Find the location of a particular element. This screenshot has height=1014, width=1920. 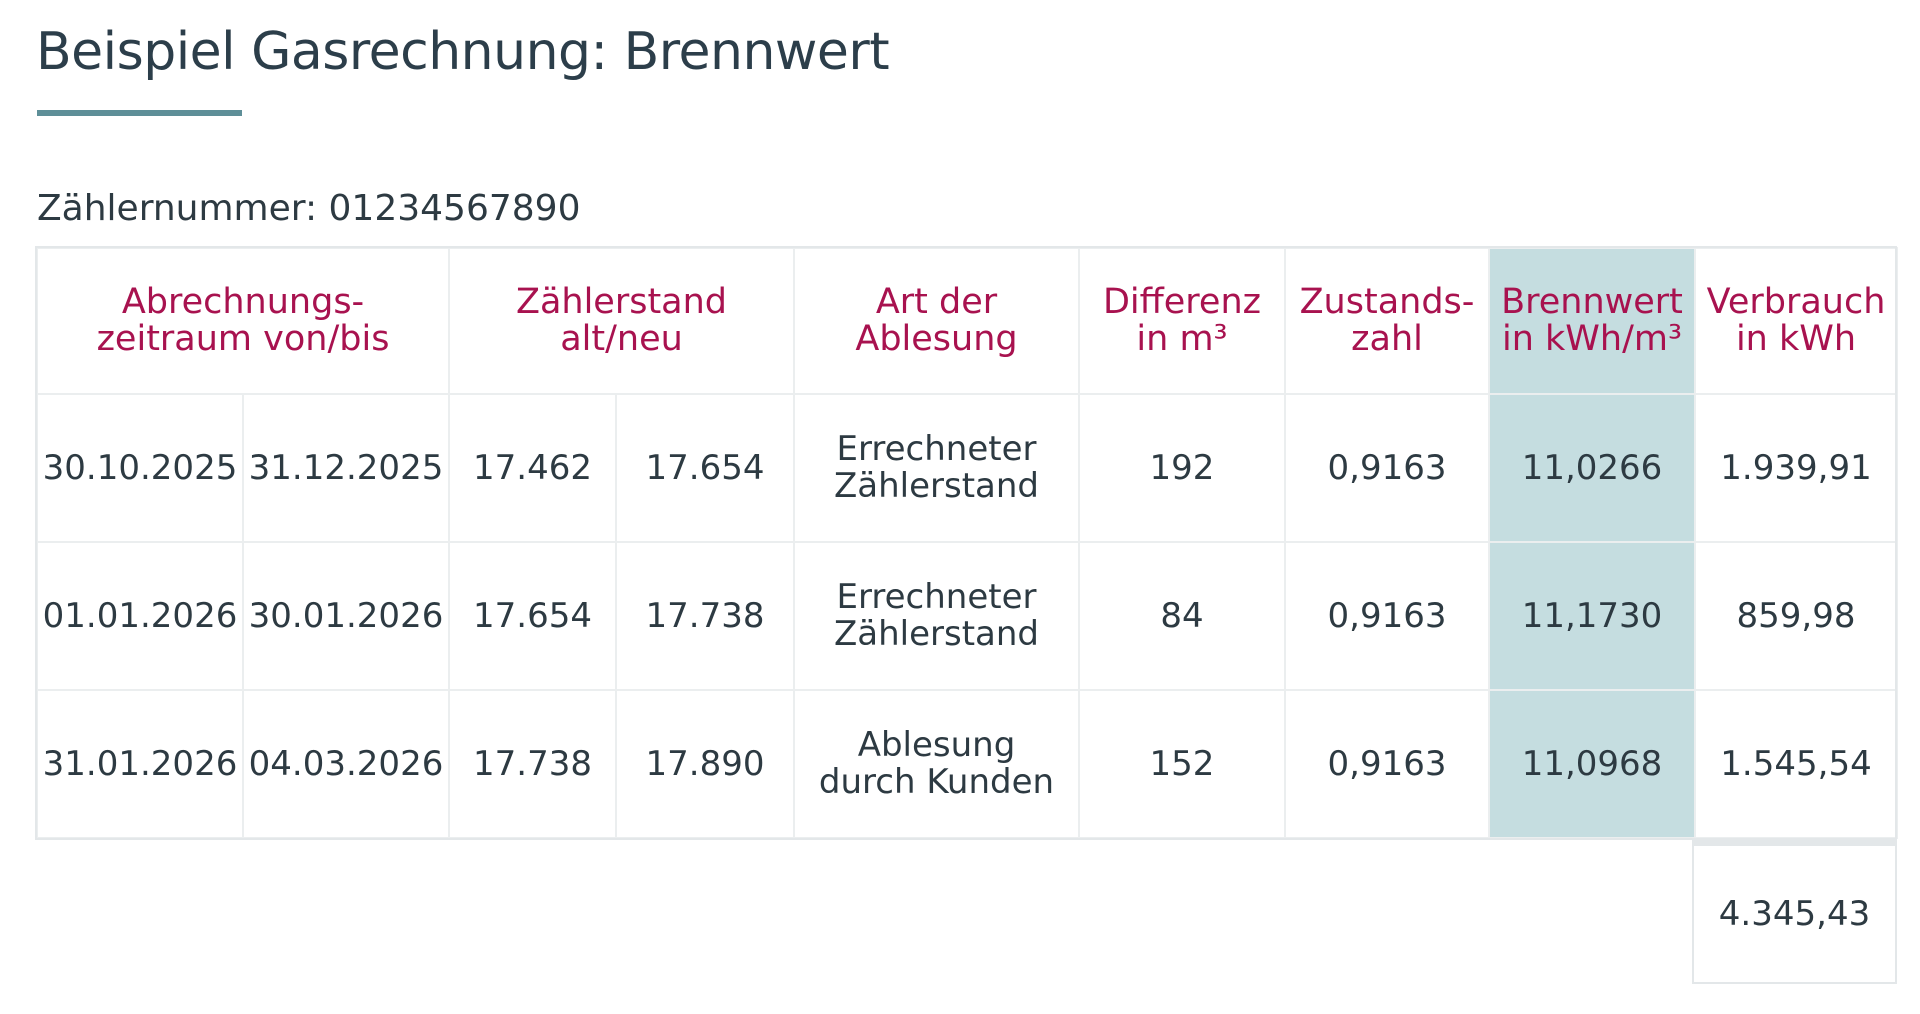

cell-calorific-value: 11,0266 is located at coordinates (1592, 468).